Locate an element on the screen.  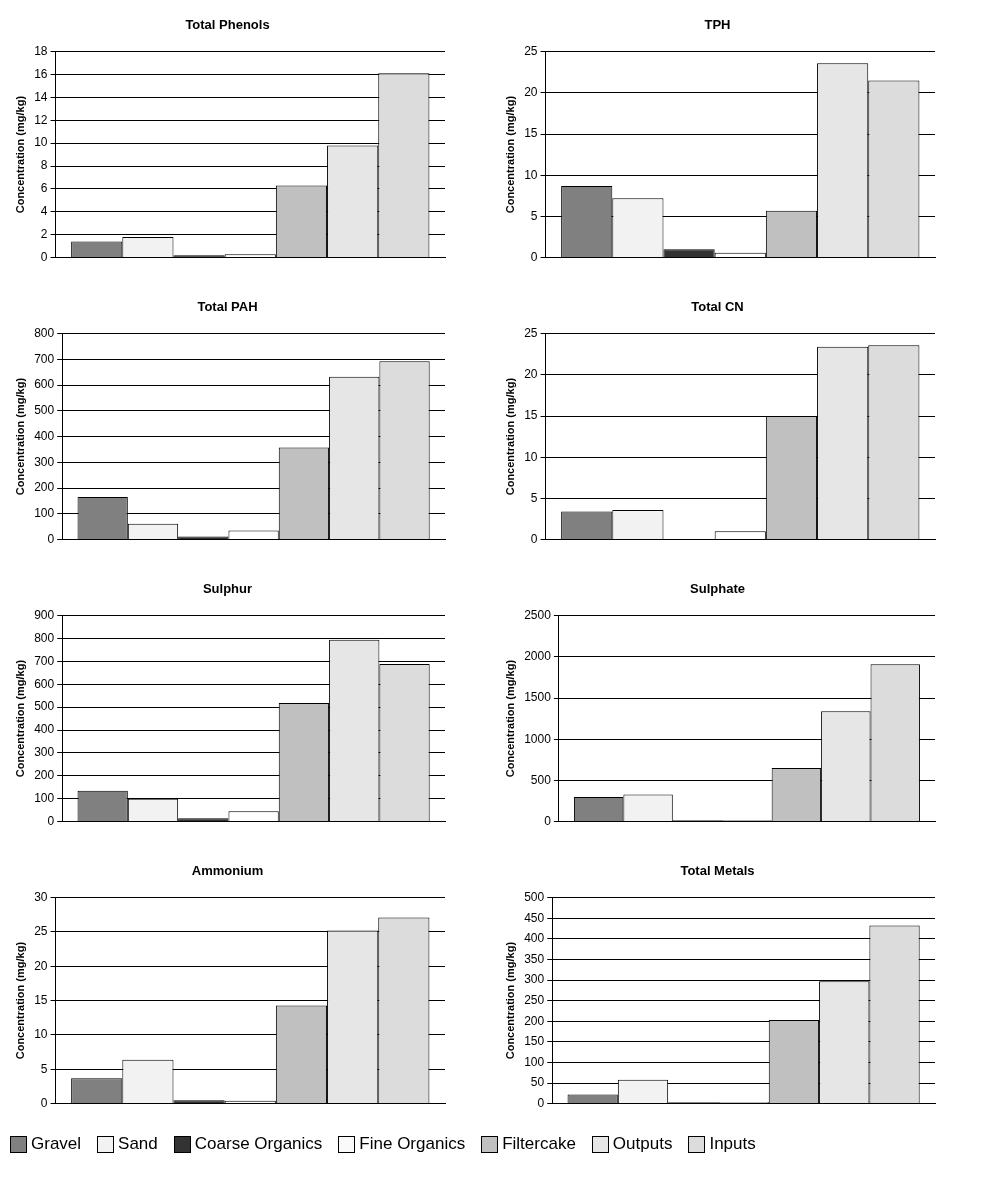
y-tick-label: 1000 is located at coordinates (538, 738).